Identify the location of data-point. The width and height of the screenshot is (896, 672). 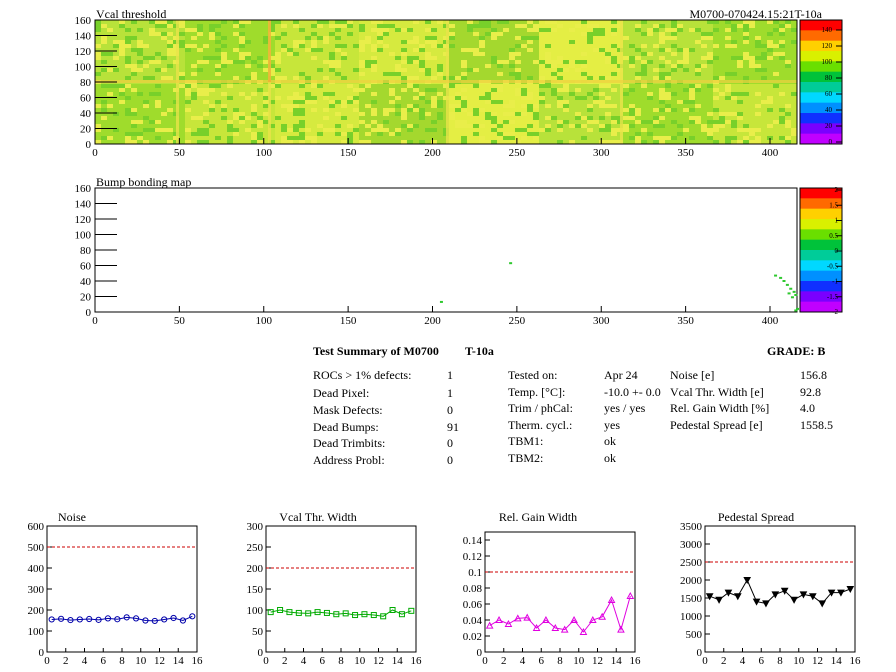
(392, 610).